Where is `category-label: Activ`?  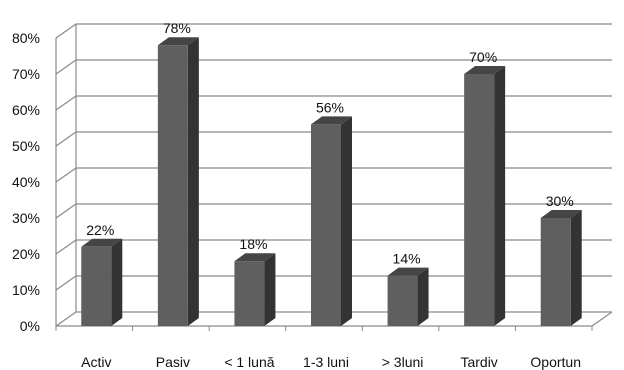 category-label: Activ is located at coordinates (96, 362).